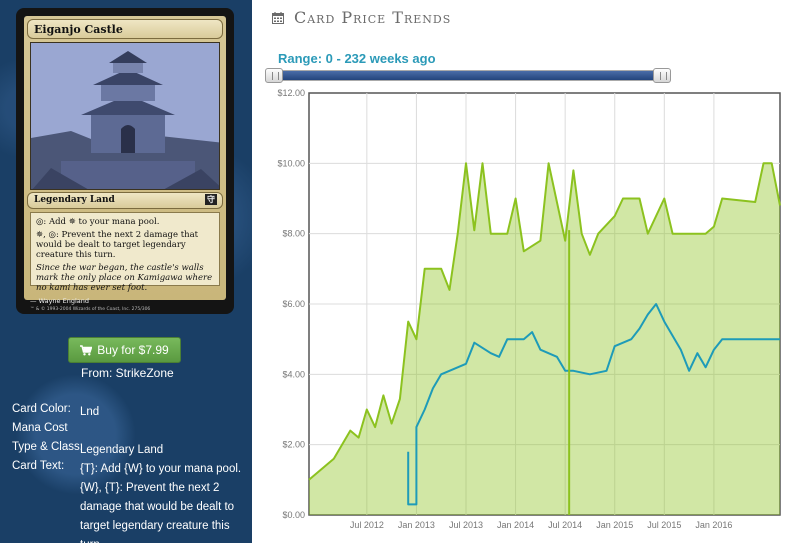  What do you see at coordinates (86, 349) in the screenshot?
I see `cart-icon` at bounding box center [86, 349].